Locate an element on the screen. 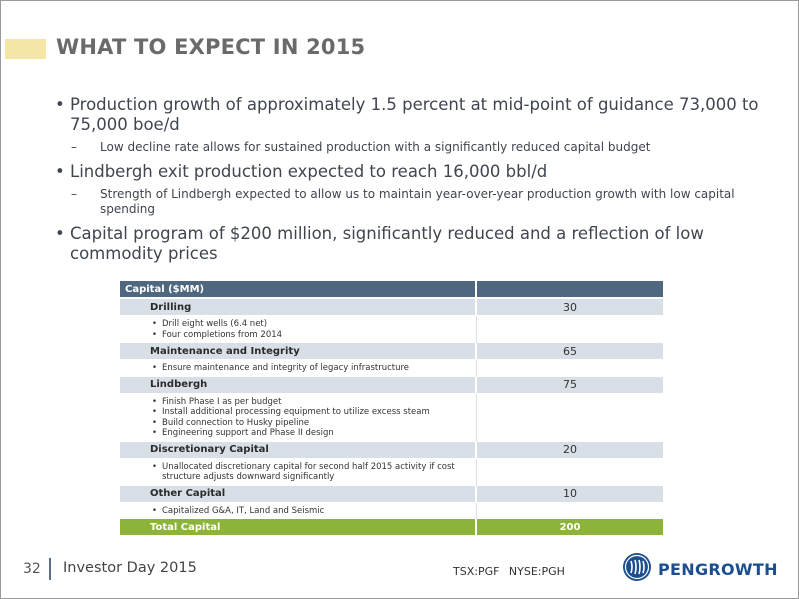 The width and height of the screenshot is (799, 599). detail-item: Build connection to Husky pipeline is located at coordinates (314, 423).